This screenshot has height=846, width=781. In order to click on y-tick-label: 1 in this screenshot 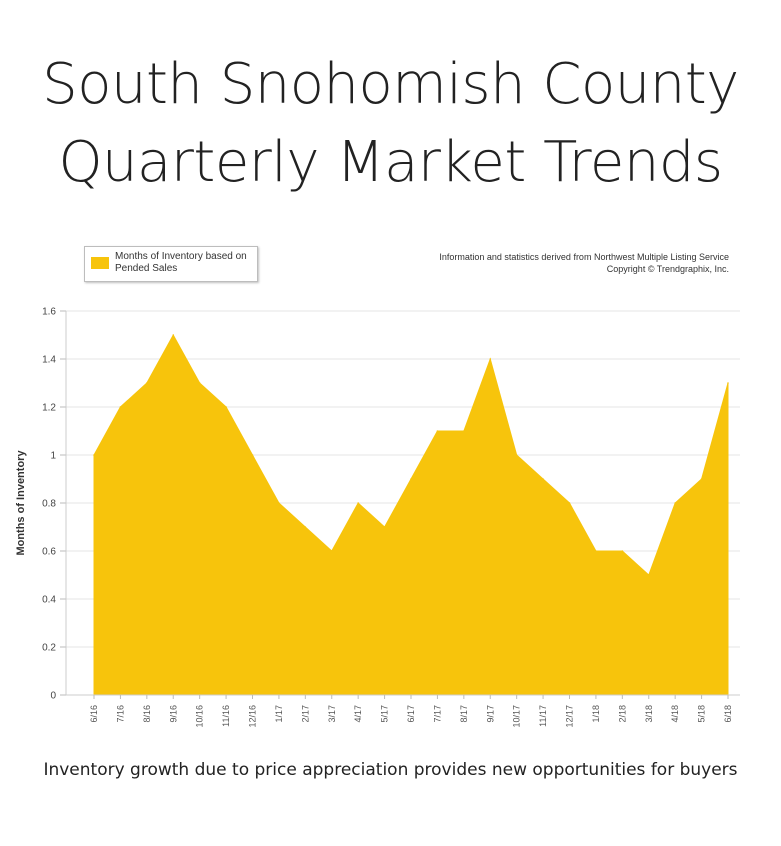, I will do `click(53, 456)`.